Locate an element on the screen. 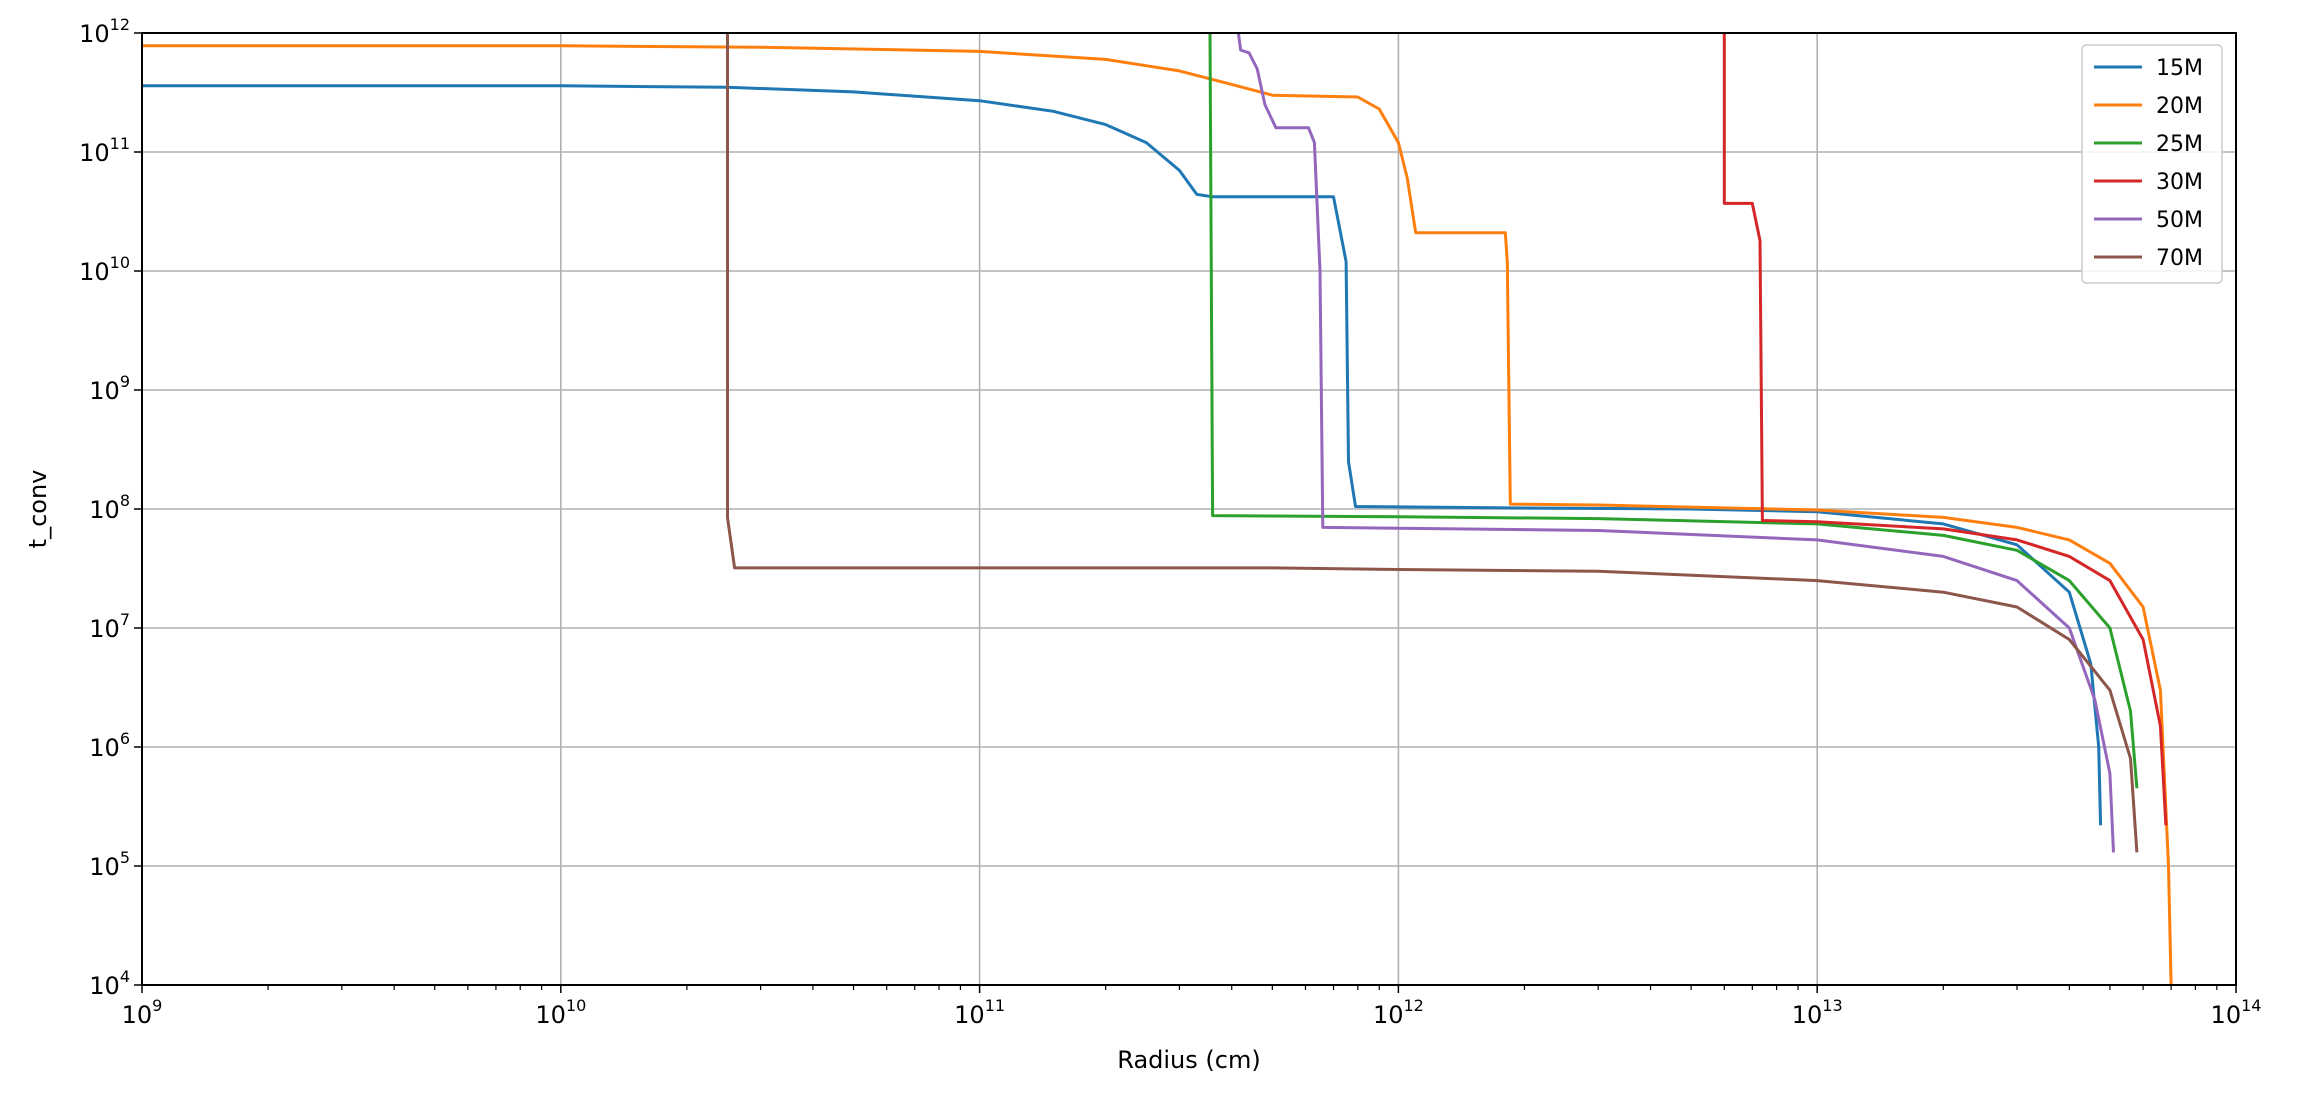 This screenshot has height=1103, width=2304. y-tick-label: 10⁹ is located at coordinates (109, 388).